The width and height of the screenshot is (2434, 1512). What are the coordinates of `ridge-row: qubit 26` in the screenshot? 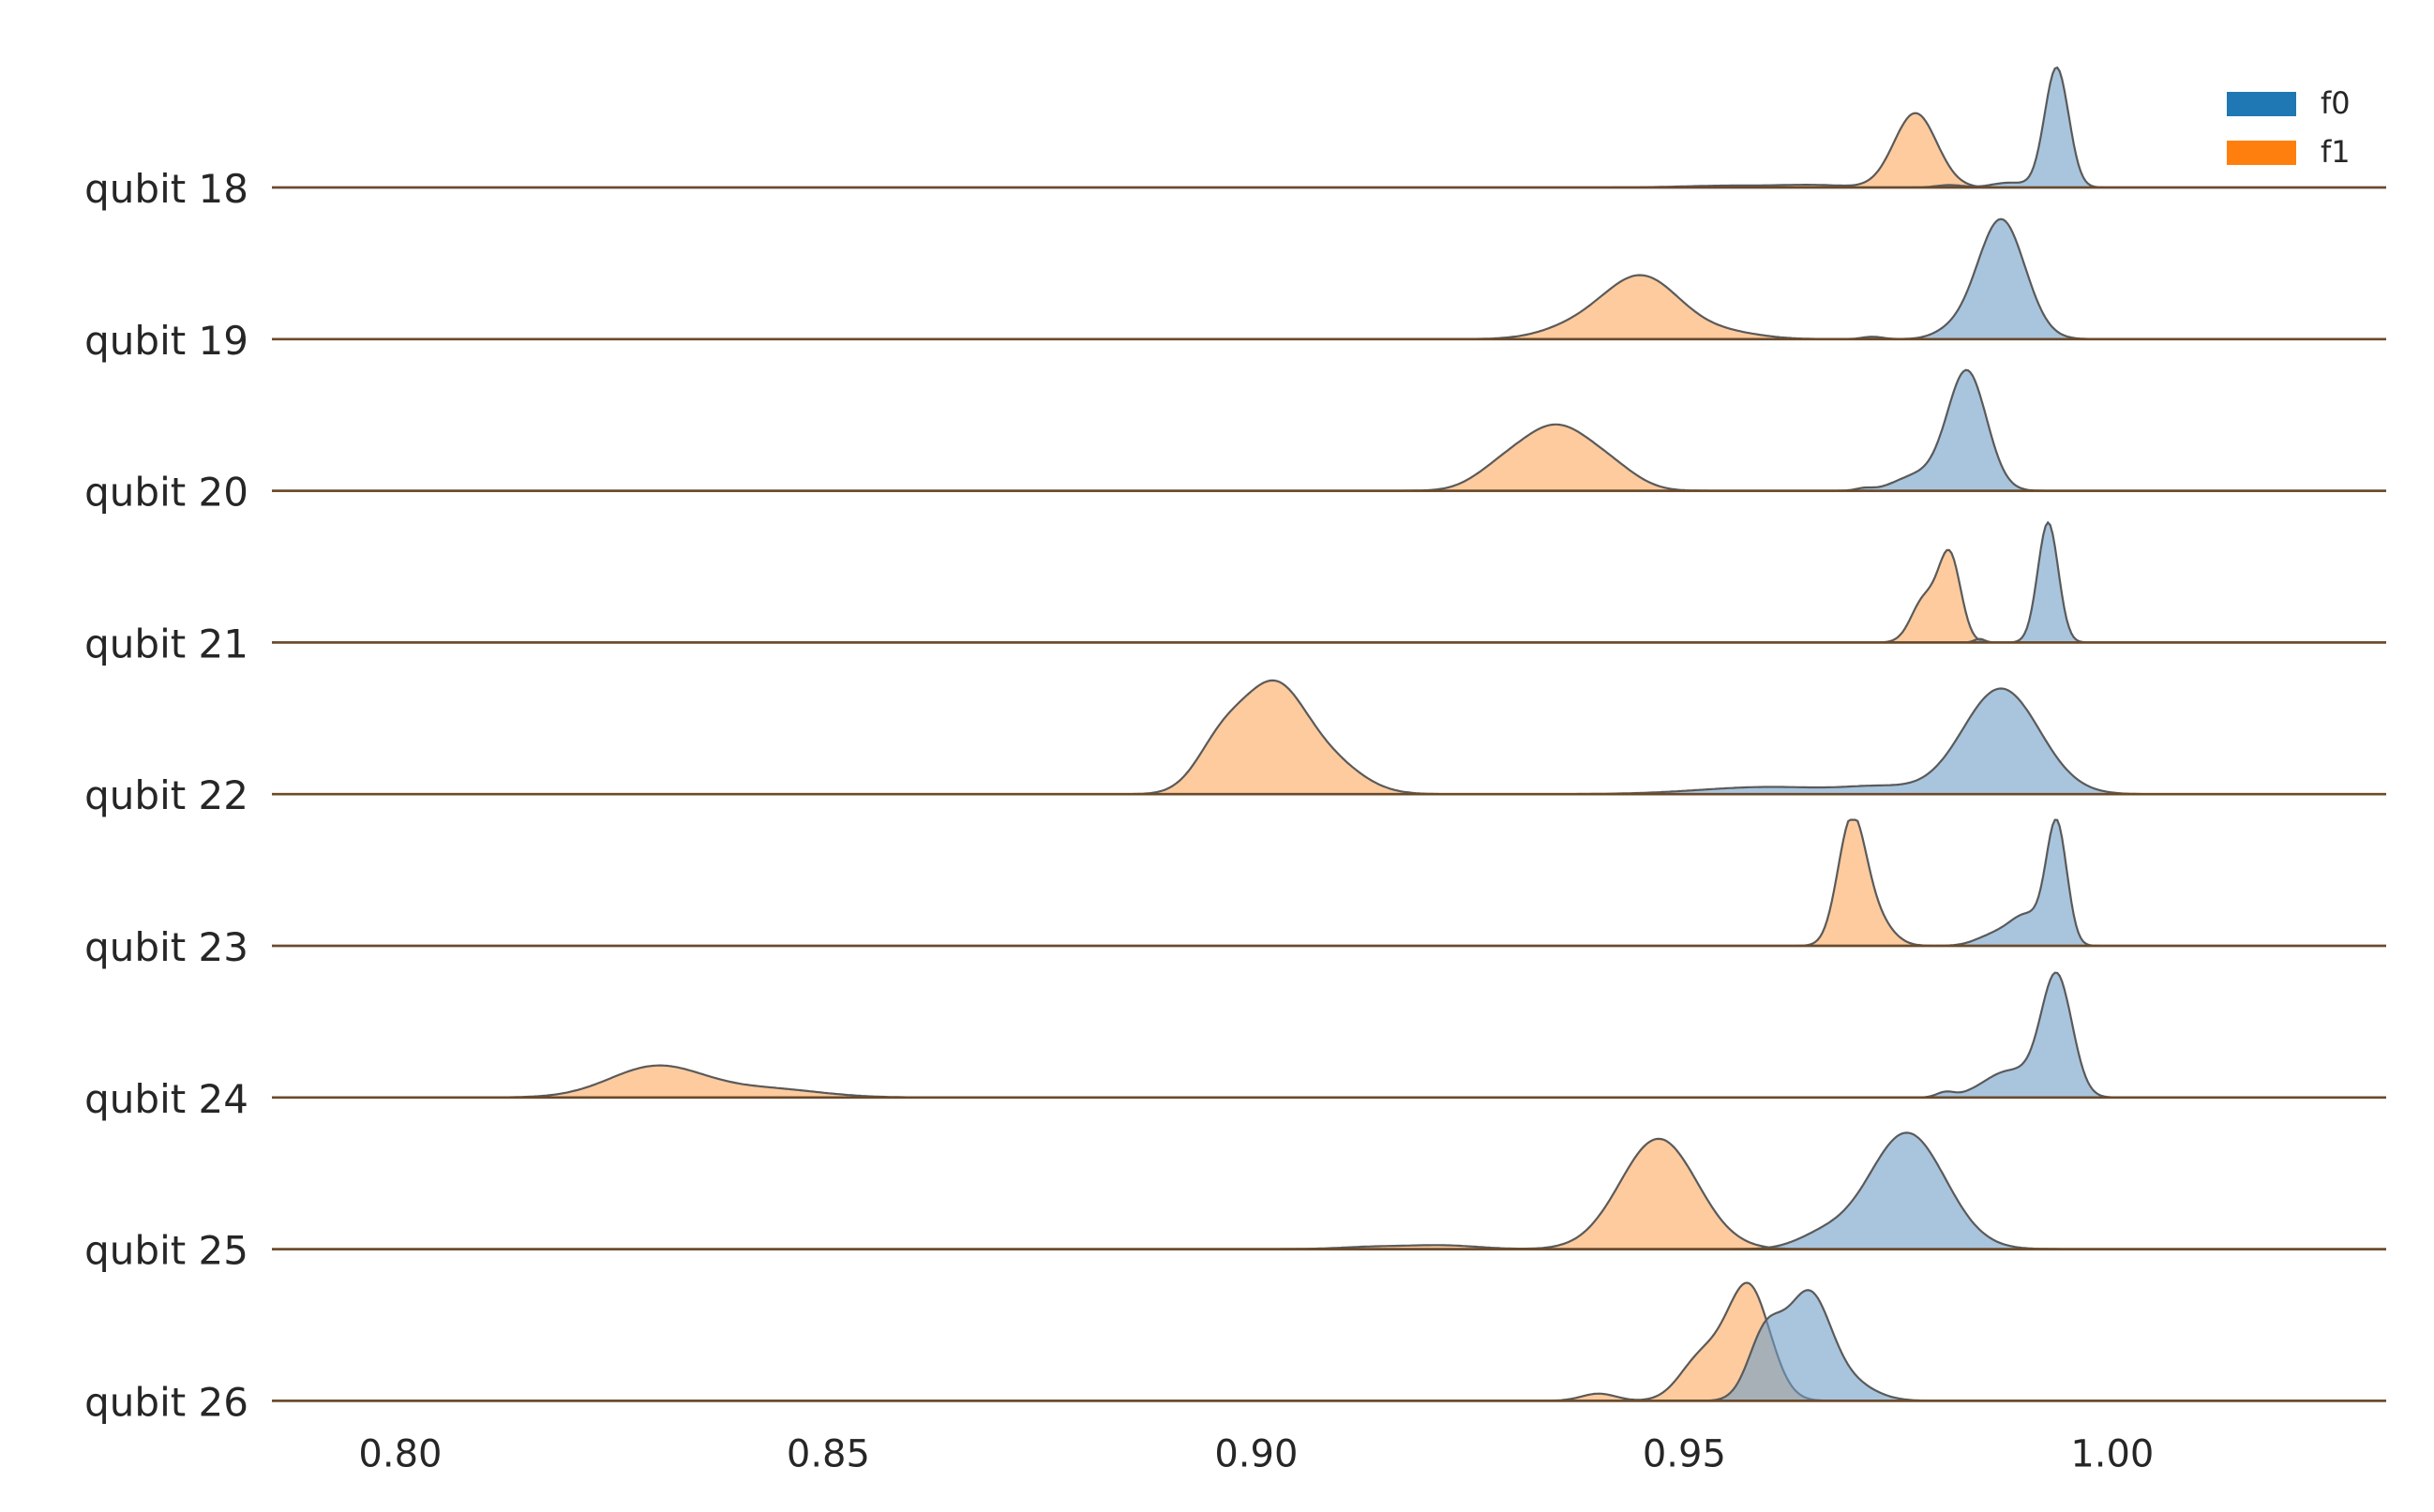 It's located at (1235, 1353).